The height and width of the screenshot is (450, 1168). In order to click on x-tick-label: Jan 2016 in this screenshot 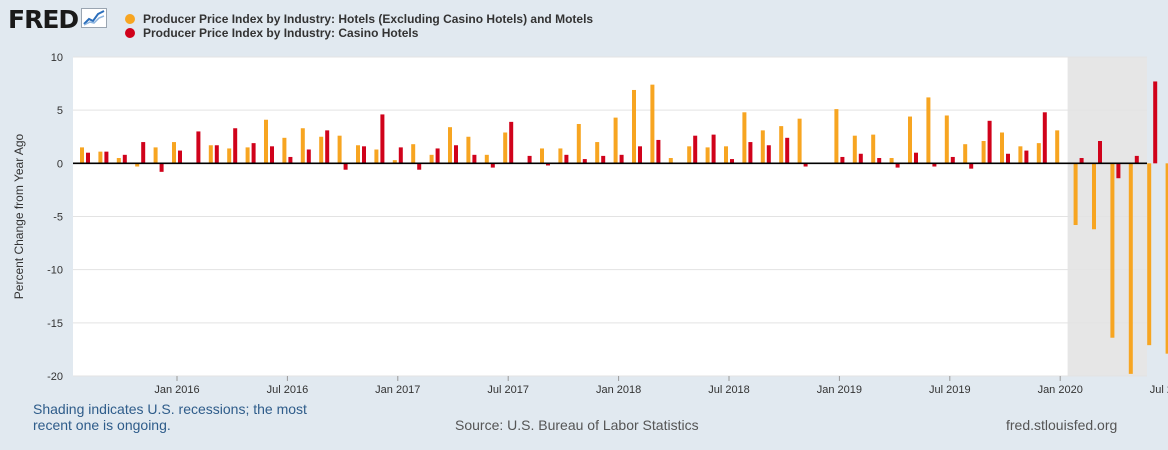, I will do `click(176, 390)`.